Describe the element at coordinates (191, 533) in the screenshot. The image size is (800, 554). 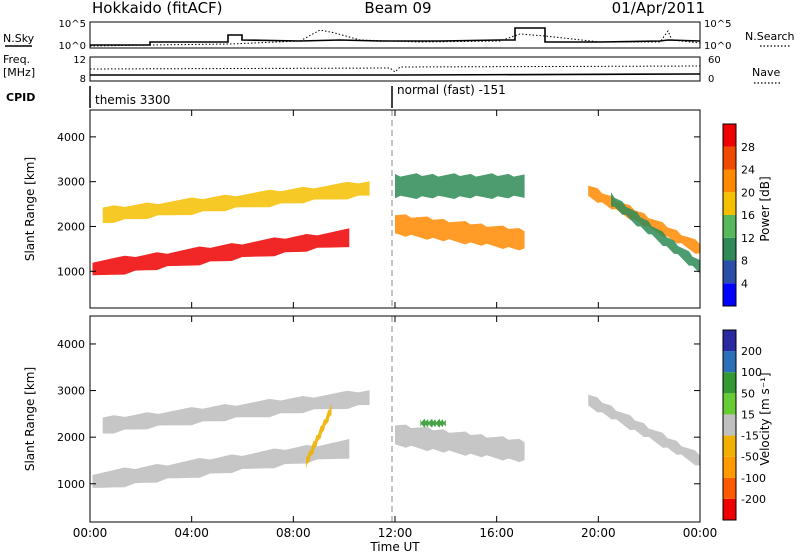
I see `x-tick-label: 04:00` at that location.